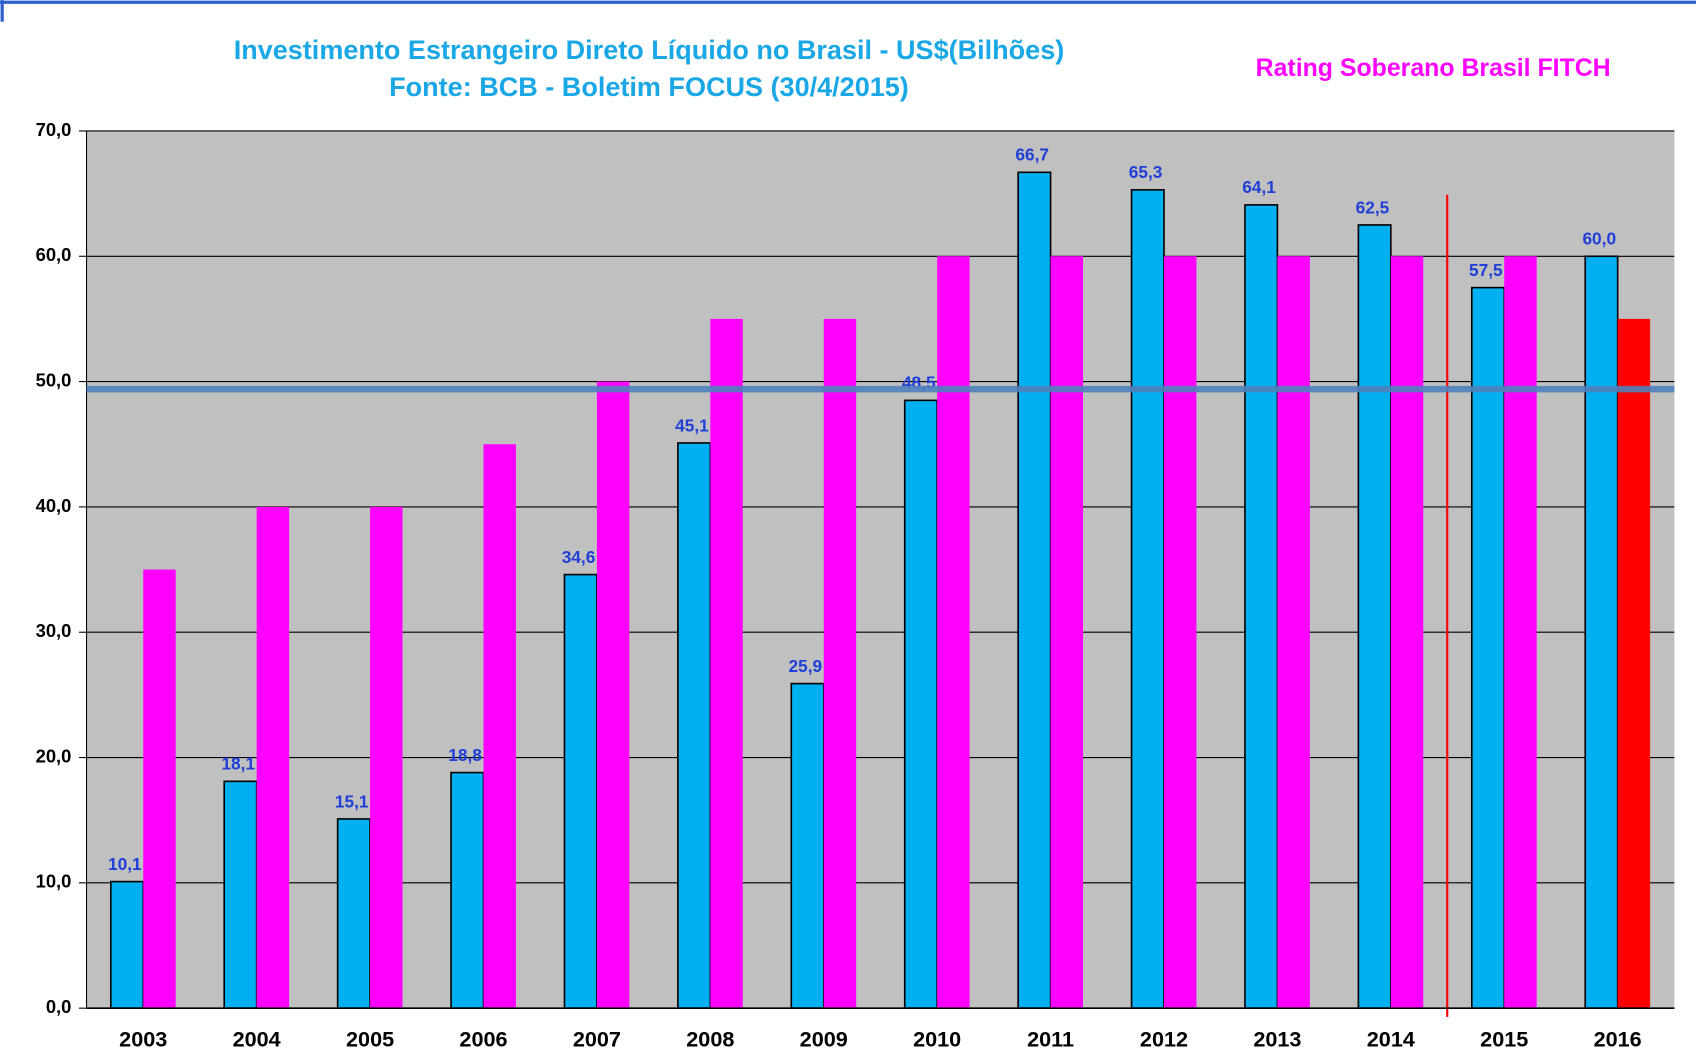 Image resolution: width=1696 pixels, height=1058 pixels. What do you see at coordinates (1032, 155) in the screenshot?
I see `data-label: 66,7` at bounding box center [1032, 155].